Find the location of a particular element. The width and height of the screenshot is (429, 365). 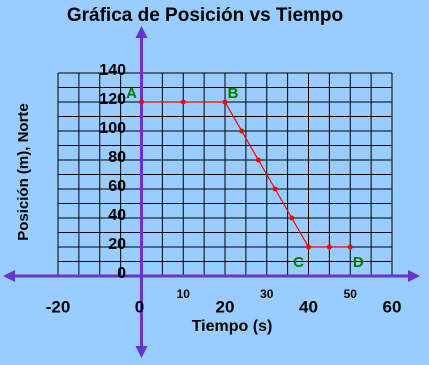

x-tick-label: 10 is located at coordinates (184, 294).